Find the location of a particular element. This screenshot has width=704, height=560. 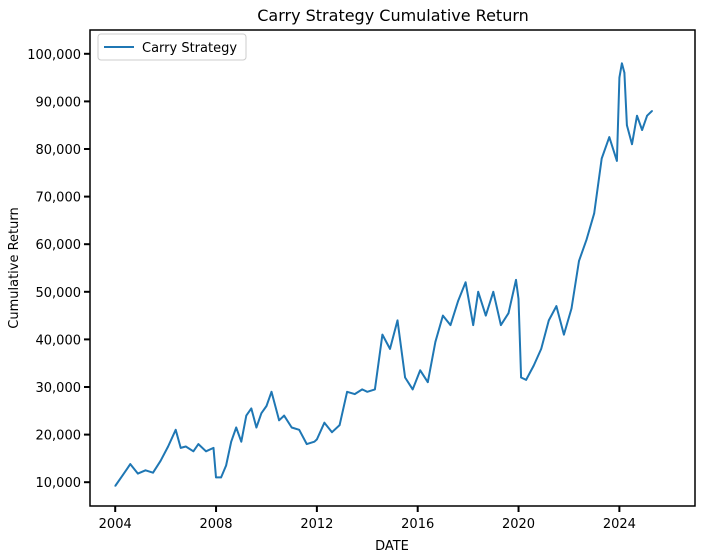

y-tick-label: 70,000 is located at coordinates (59, 198).